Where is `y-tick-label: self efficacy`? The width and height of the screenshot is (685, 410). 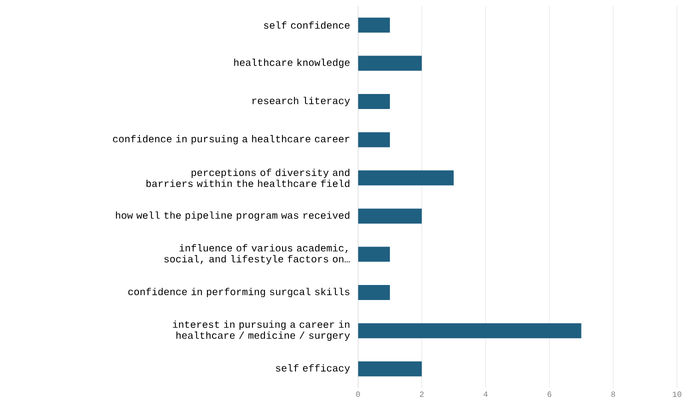 y-tick-label: self efficacy is located at coordinates (313, 369).